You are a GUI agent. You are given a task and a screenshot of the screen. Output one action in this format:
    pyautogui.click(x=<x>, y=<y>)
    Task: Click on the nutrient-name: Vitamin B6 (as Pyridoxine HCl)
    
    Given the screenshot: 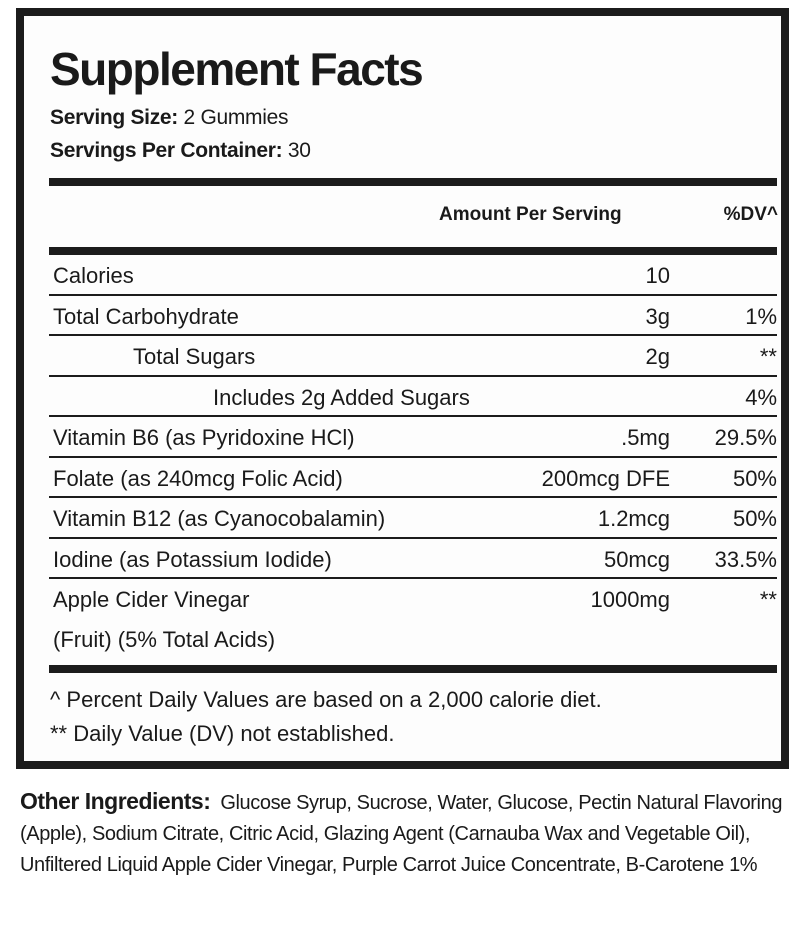 What is the action you would take?
    pyautogui.click(x=204, y=437)
    